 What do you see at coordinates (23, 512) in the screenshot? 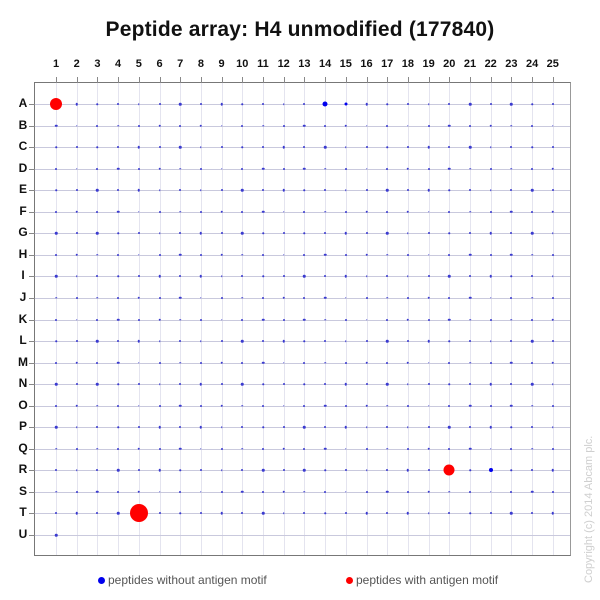
I see `row-label: T` at bounding box center [23, 512].